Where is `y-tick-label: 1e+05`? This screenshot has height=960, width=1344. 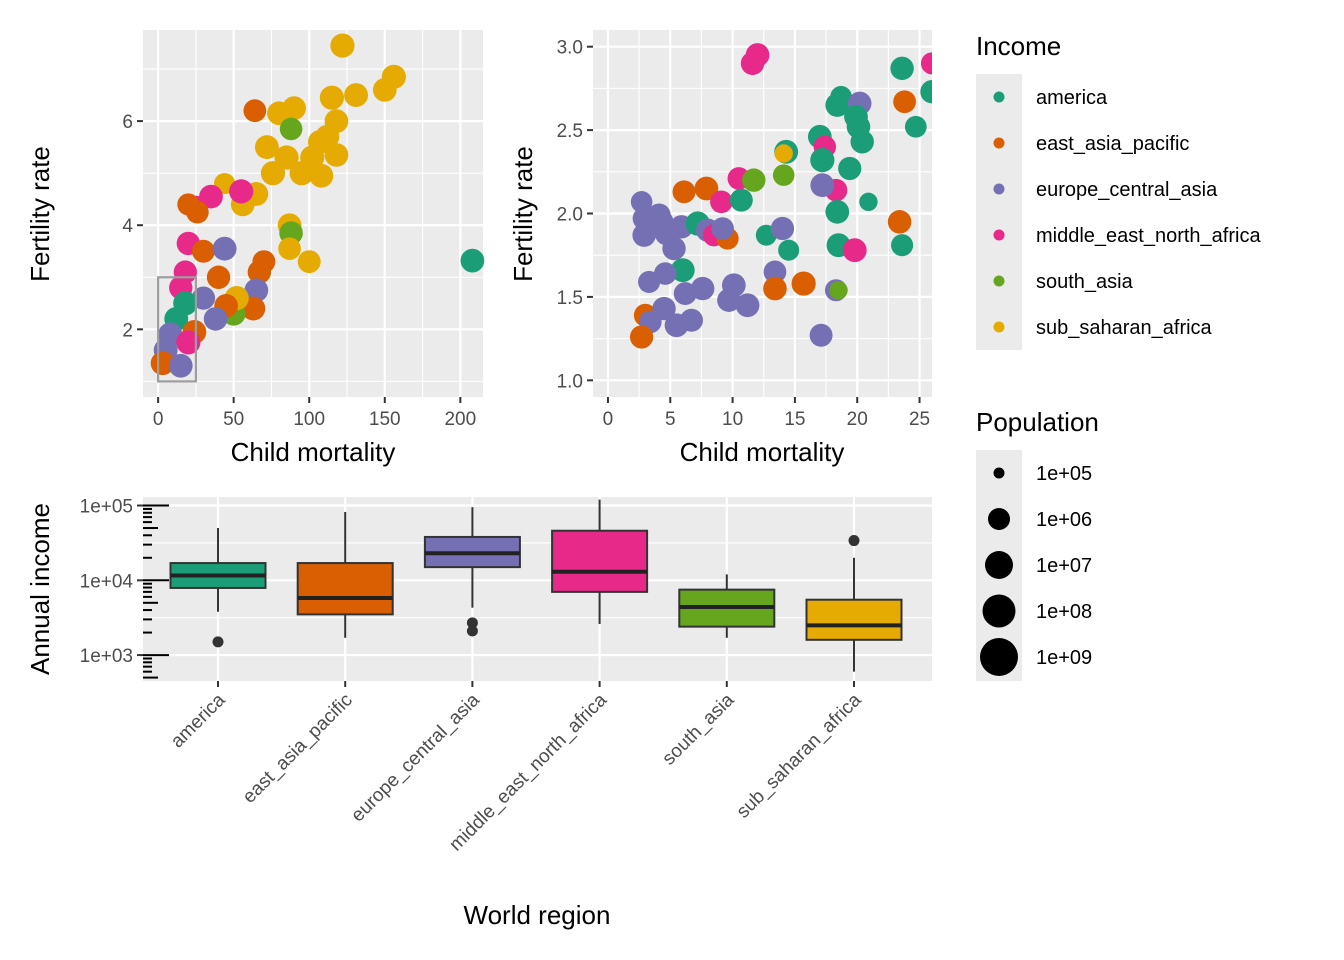 y-tick-label: 1e+05 is located at coordinates (106, 507).